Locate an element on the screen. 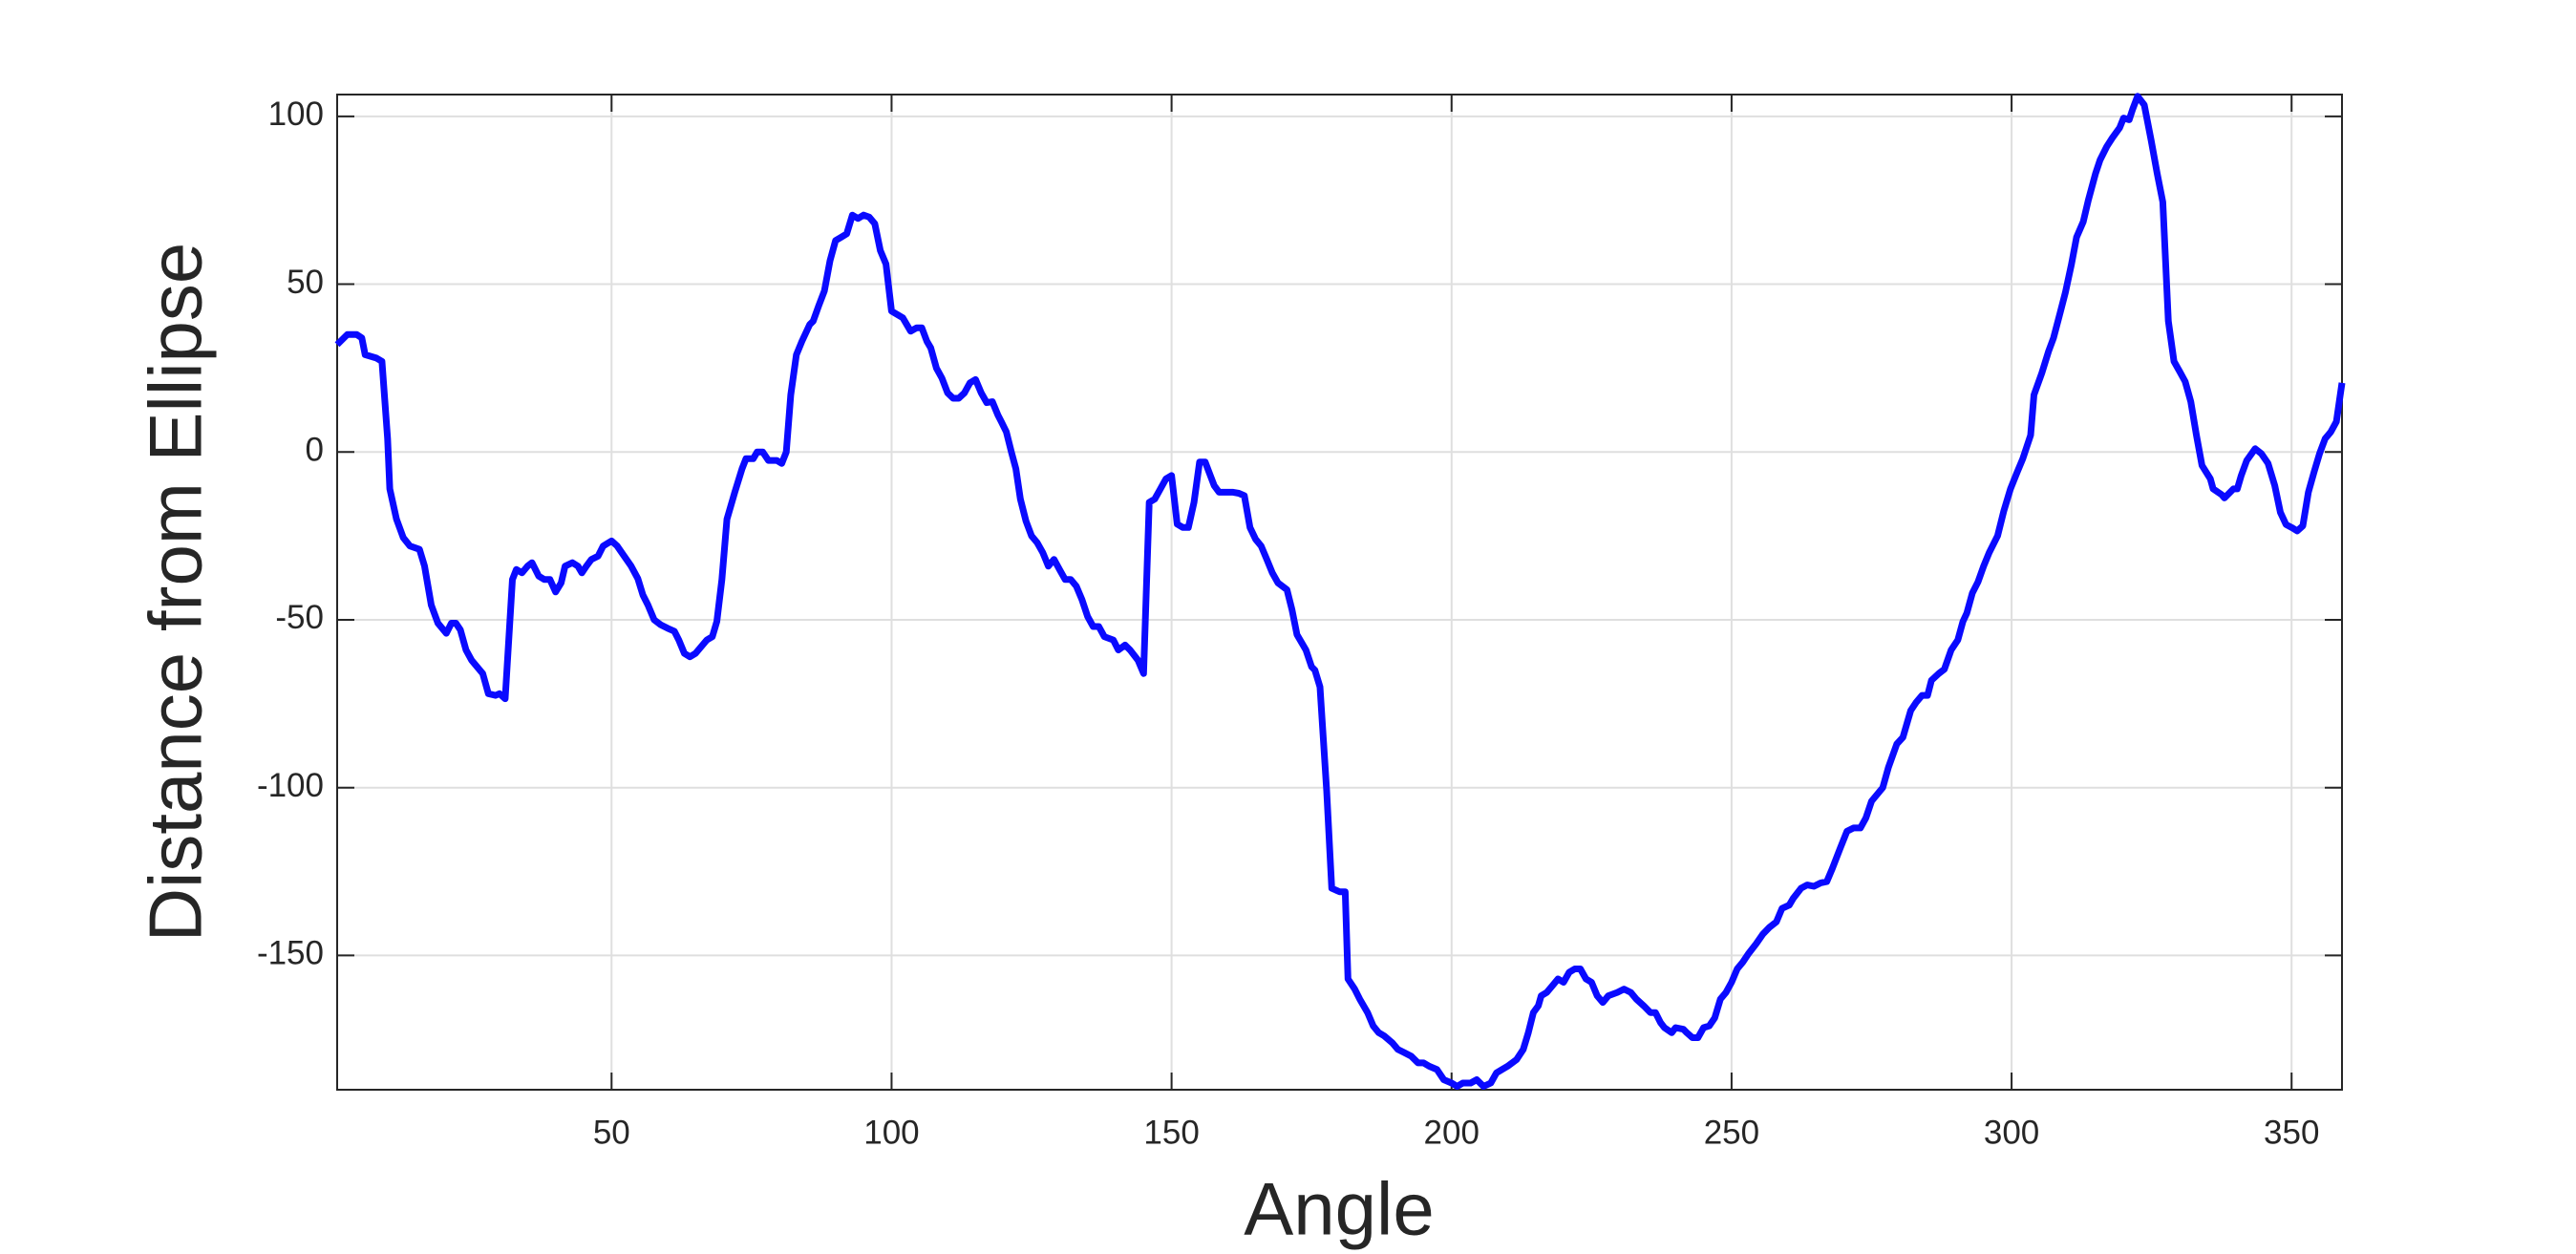 Image resolution: width=2576 pixels, height=1254 pixels. x-tick-label: 150 is located at coordinates (1171, 1132).